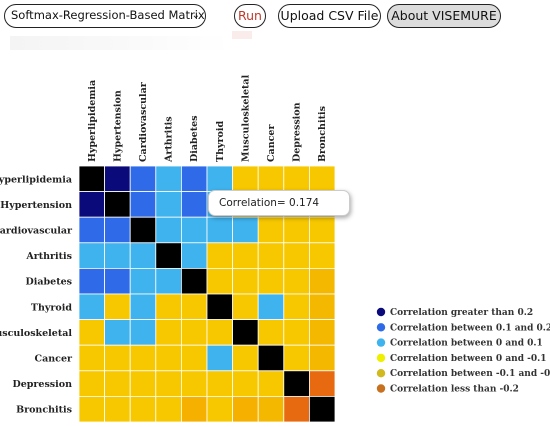  Describe the element at coordinates (250, 16) in the screenshot. I see `run-button: Run` at that location.